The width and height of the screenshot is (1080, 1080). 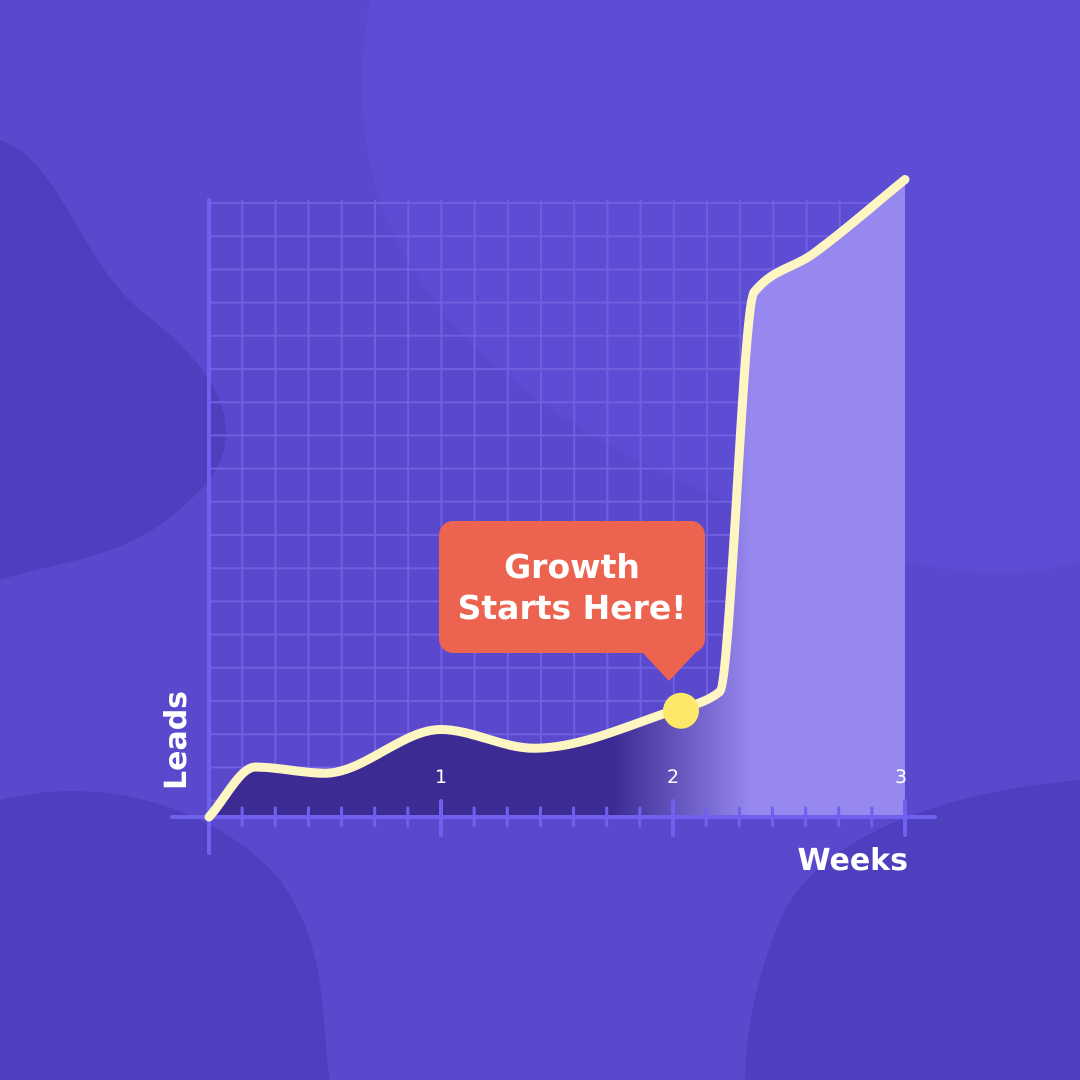 I want to click on highlight-marker, so click(x=681, y=710).